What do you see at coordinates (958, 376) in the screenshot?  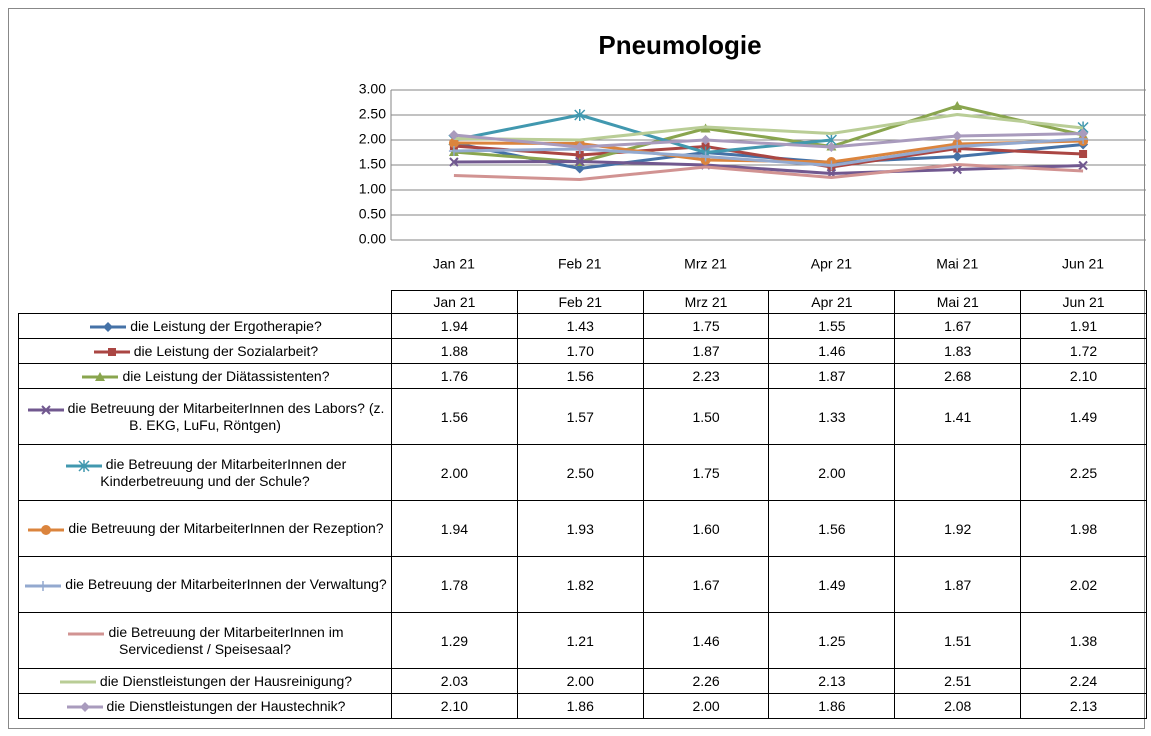 I see `value-cell: 2.68` at bounding box center [958, 376].